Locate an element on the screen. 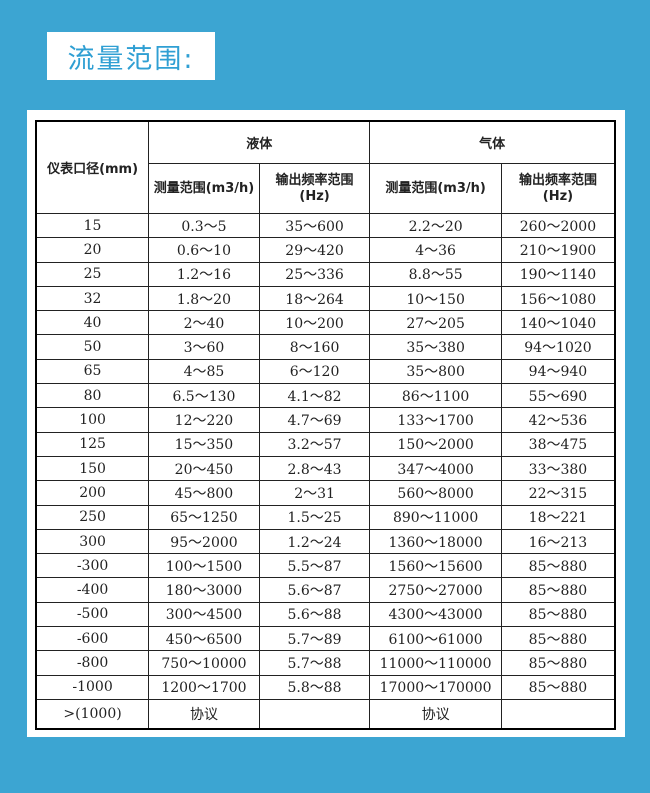 The width and height of the screenshot is (650, 793). table-row: -500 300～4500 5.6～88 4300～43000 85～880 is located at coordinates (325, 614).